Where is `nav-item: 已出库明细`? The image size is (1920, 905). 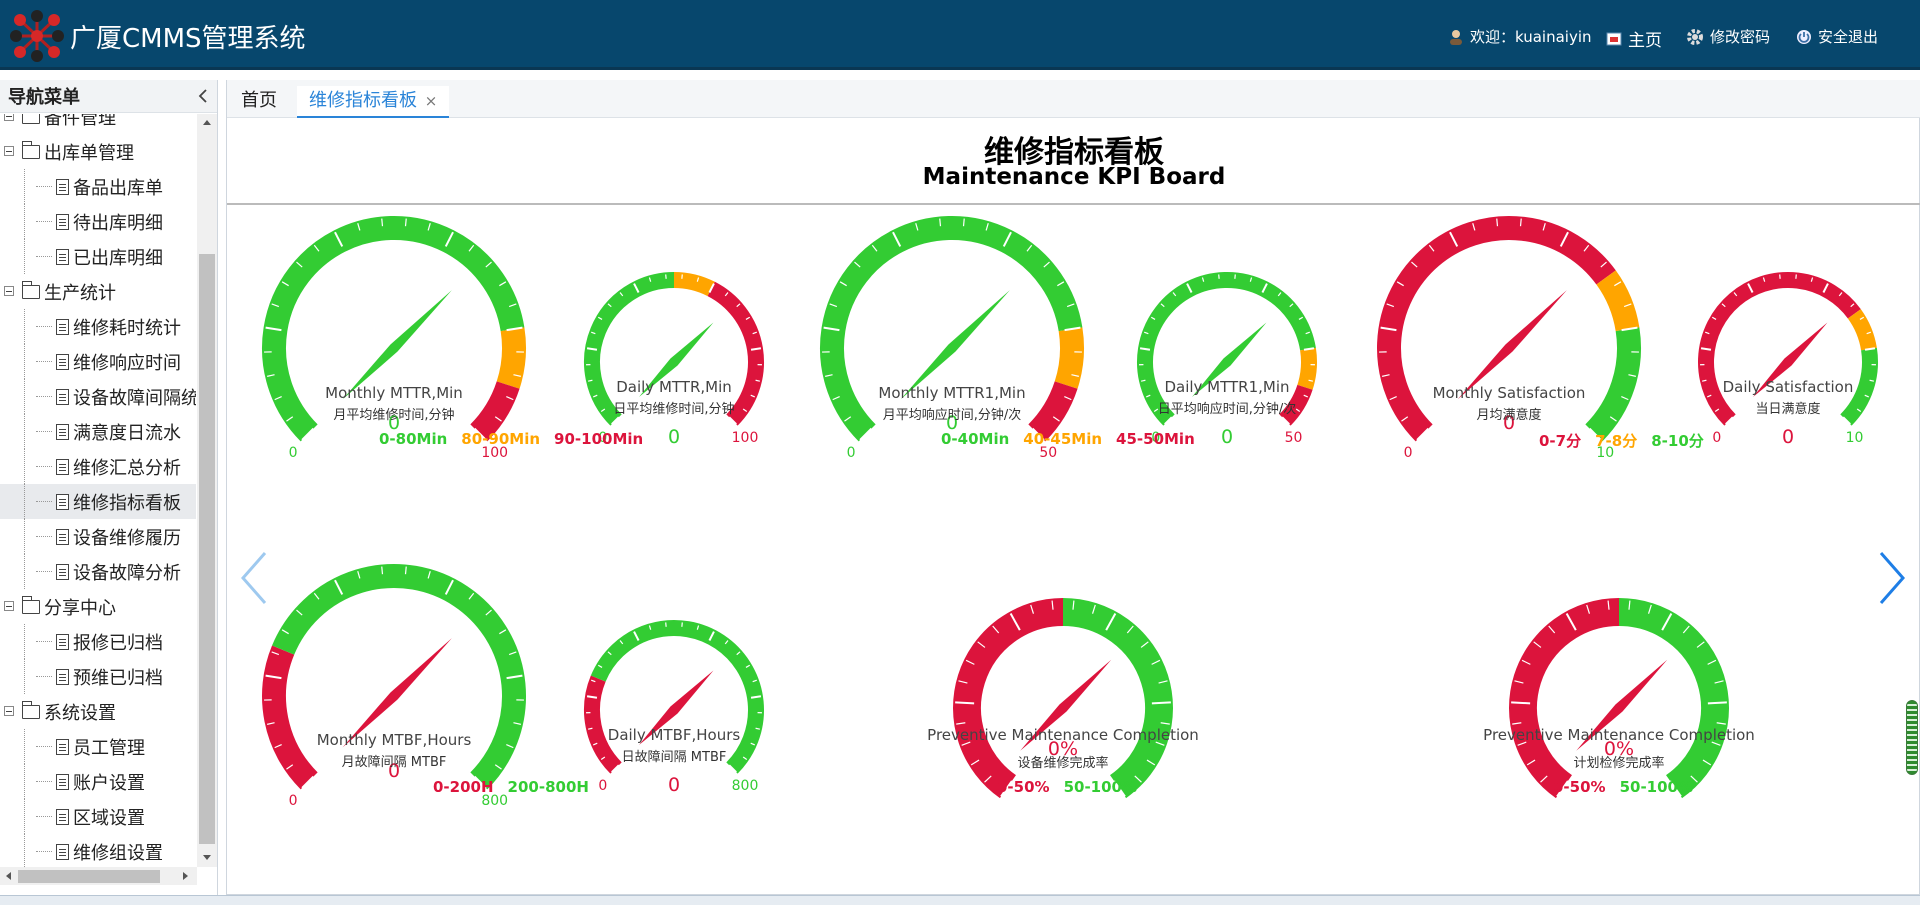
nav-item: 已出库明细 is located at coordinates (98, 256).